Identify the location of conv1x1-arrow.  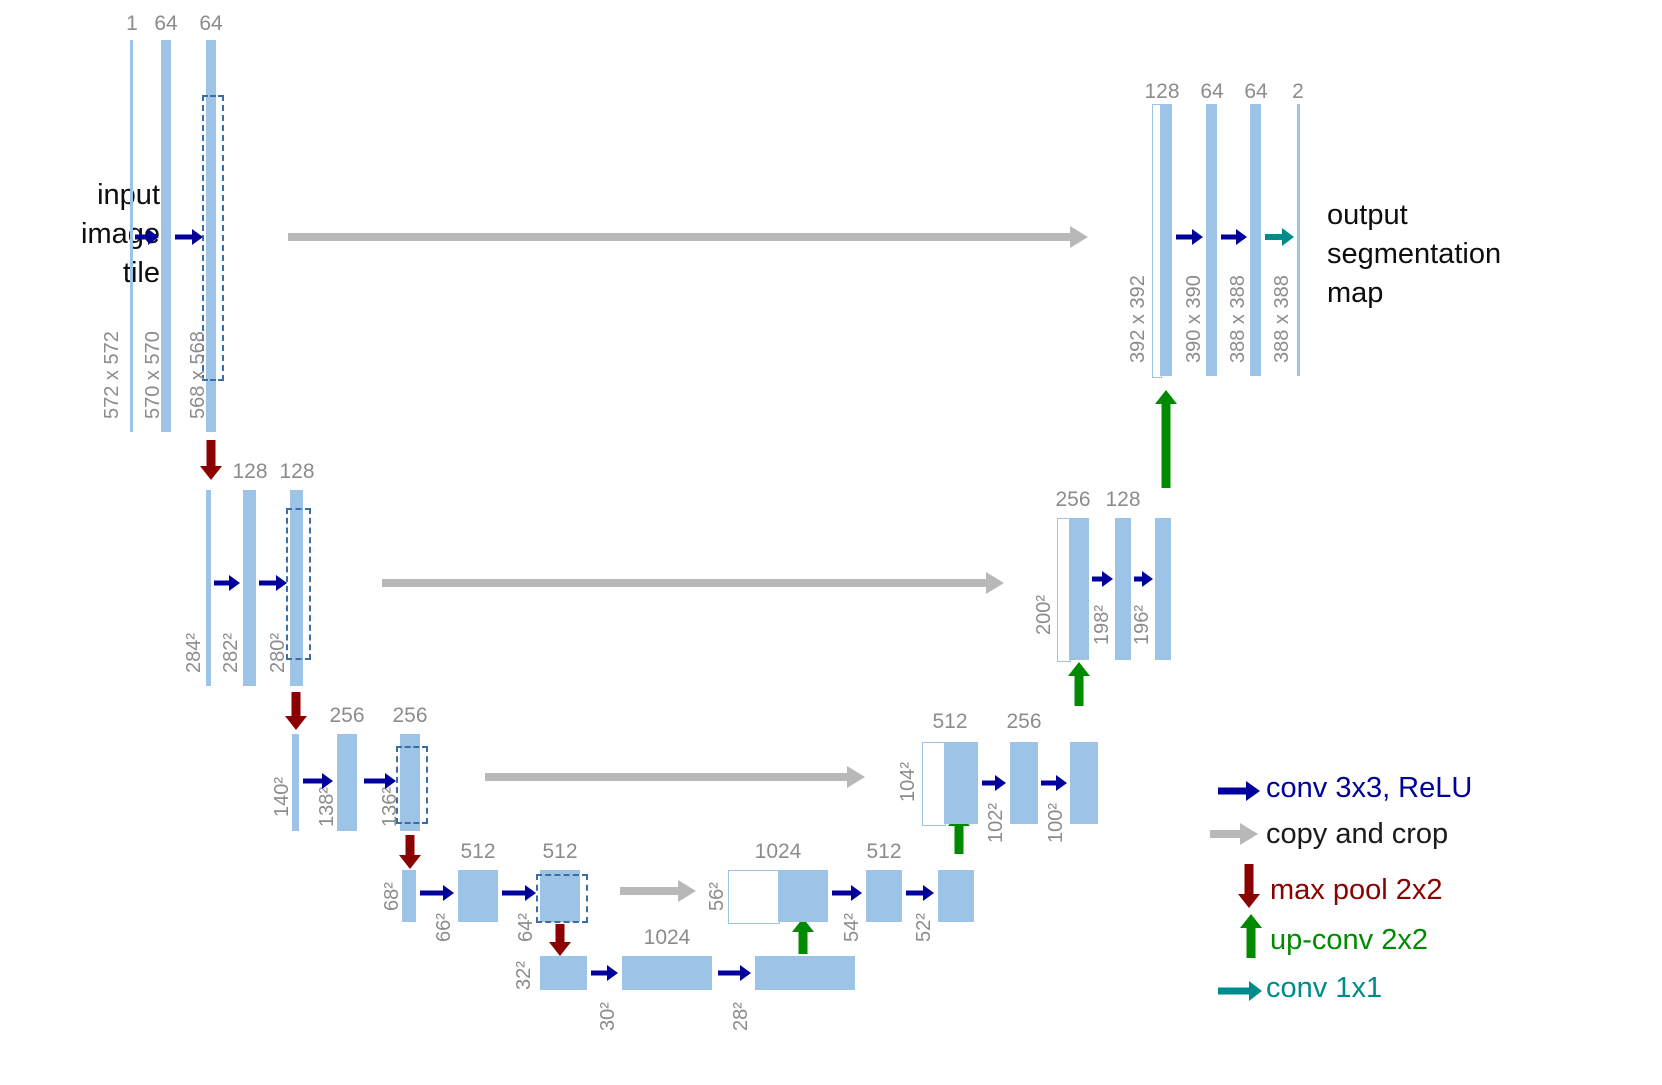
(1279, 237).